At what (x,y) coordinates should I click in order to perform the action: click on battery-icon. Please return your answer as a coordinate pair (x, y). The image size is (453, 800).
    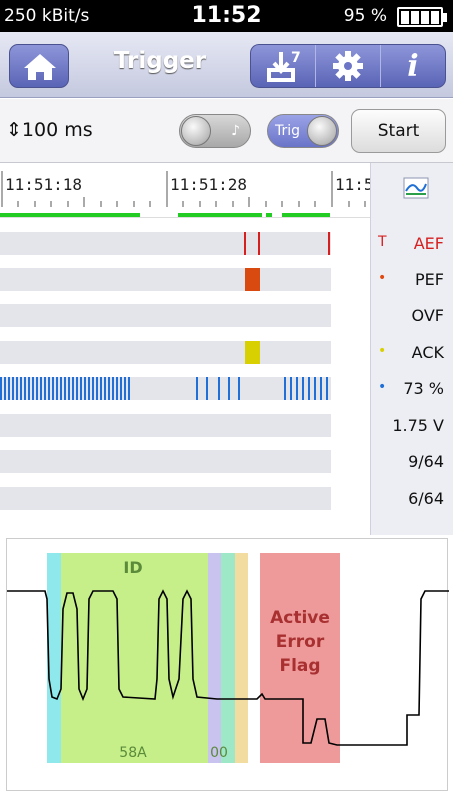
    Looking at the image, I should click on (422, 17).